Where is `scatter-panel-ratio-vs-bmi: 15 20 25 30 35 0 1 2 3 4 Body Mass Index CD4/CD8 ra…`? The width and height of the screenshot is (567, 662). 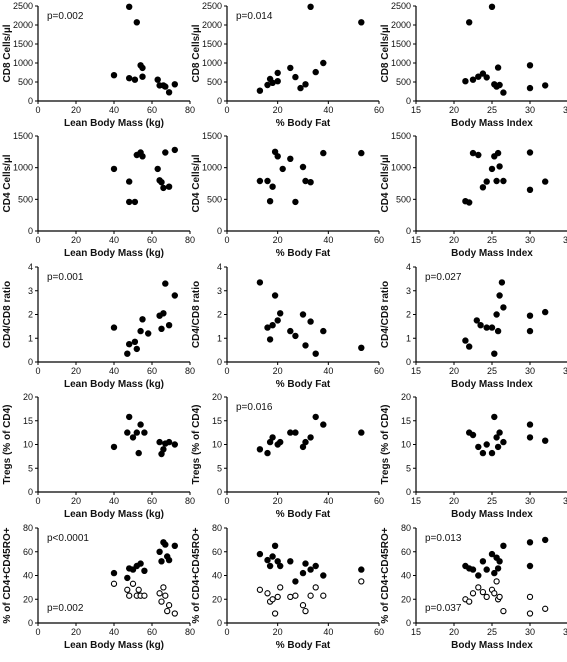
scatter-panel-ratio-vs-bmi: 15 20 25 30 35 0 1 2 3 4 Body Mass Index CD4/CD8 ra… is located at coordinates (473, 326).